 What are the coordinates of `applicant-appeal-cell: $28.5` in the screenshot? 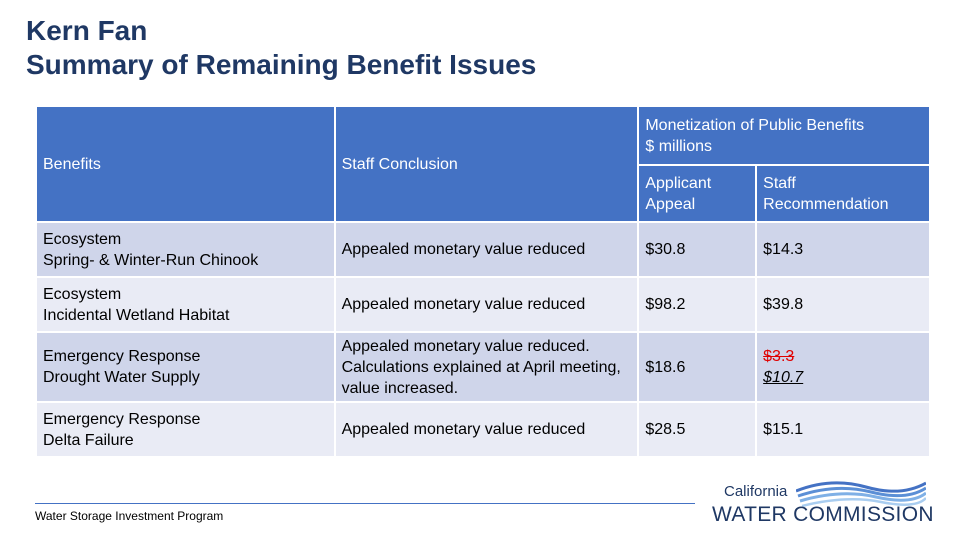 It's located at (698, 430).